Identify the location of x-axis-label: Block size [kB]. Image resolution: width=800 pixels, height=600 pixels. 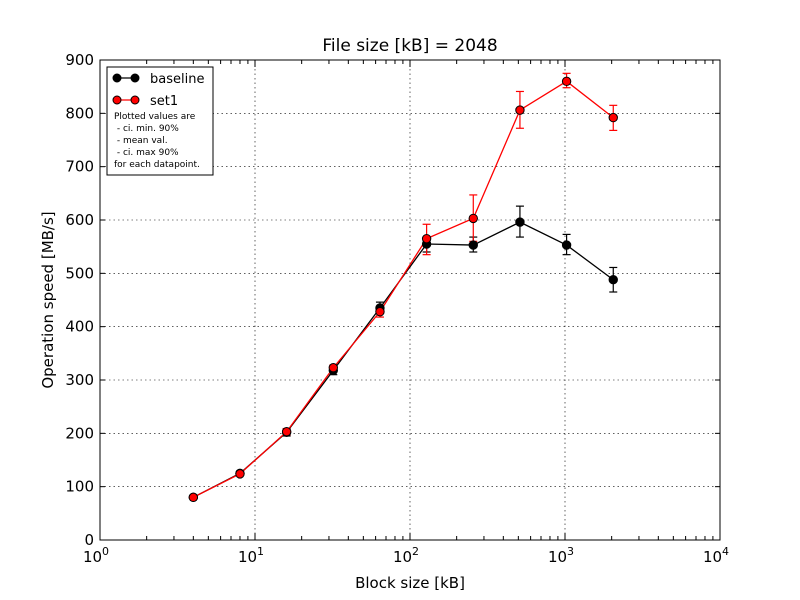
(410, 583).